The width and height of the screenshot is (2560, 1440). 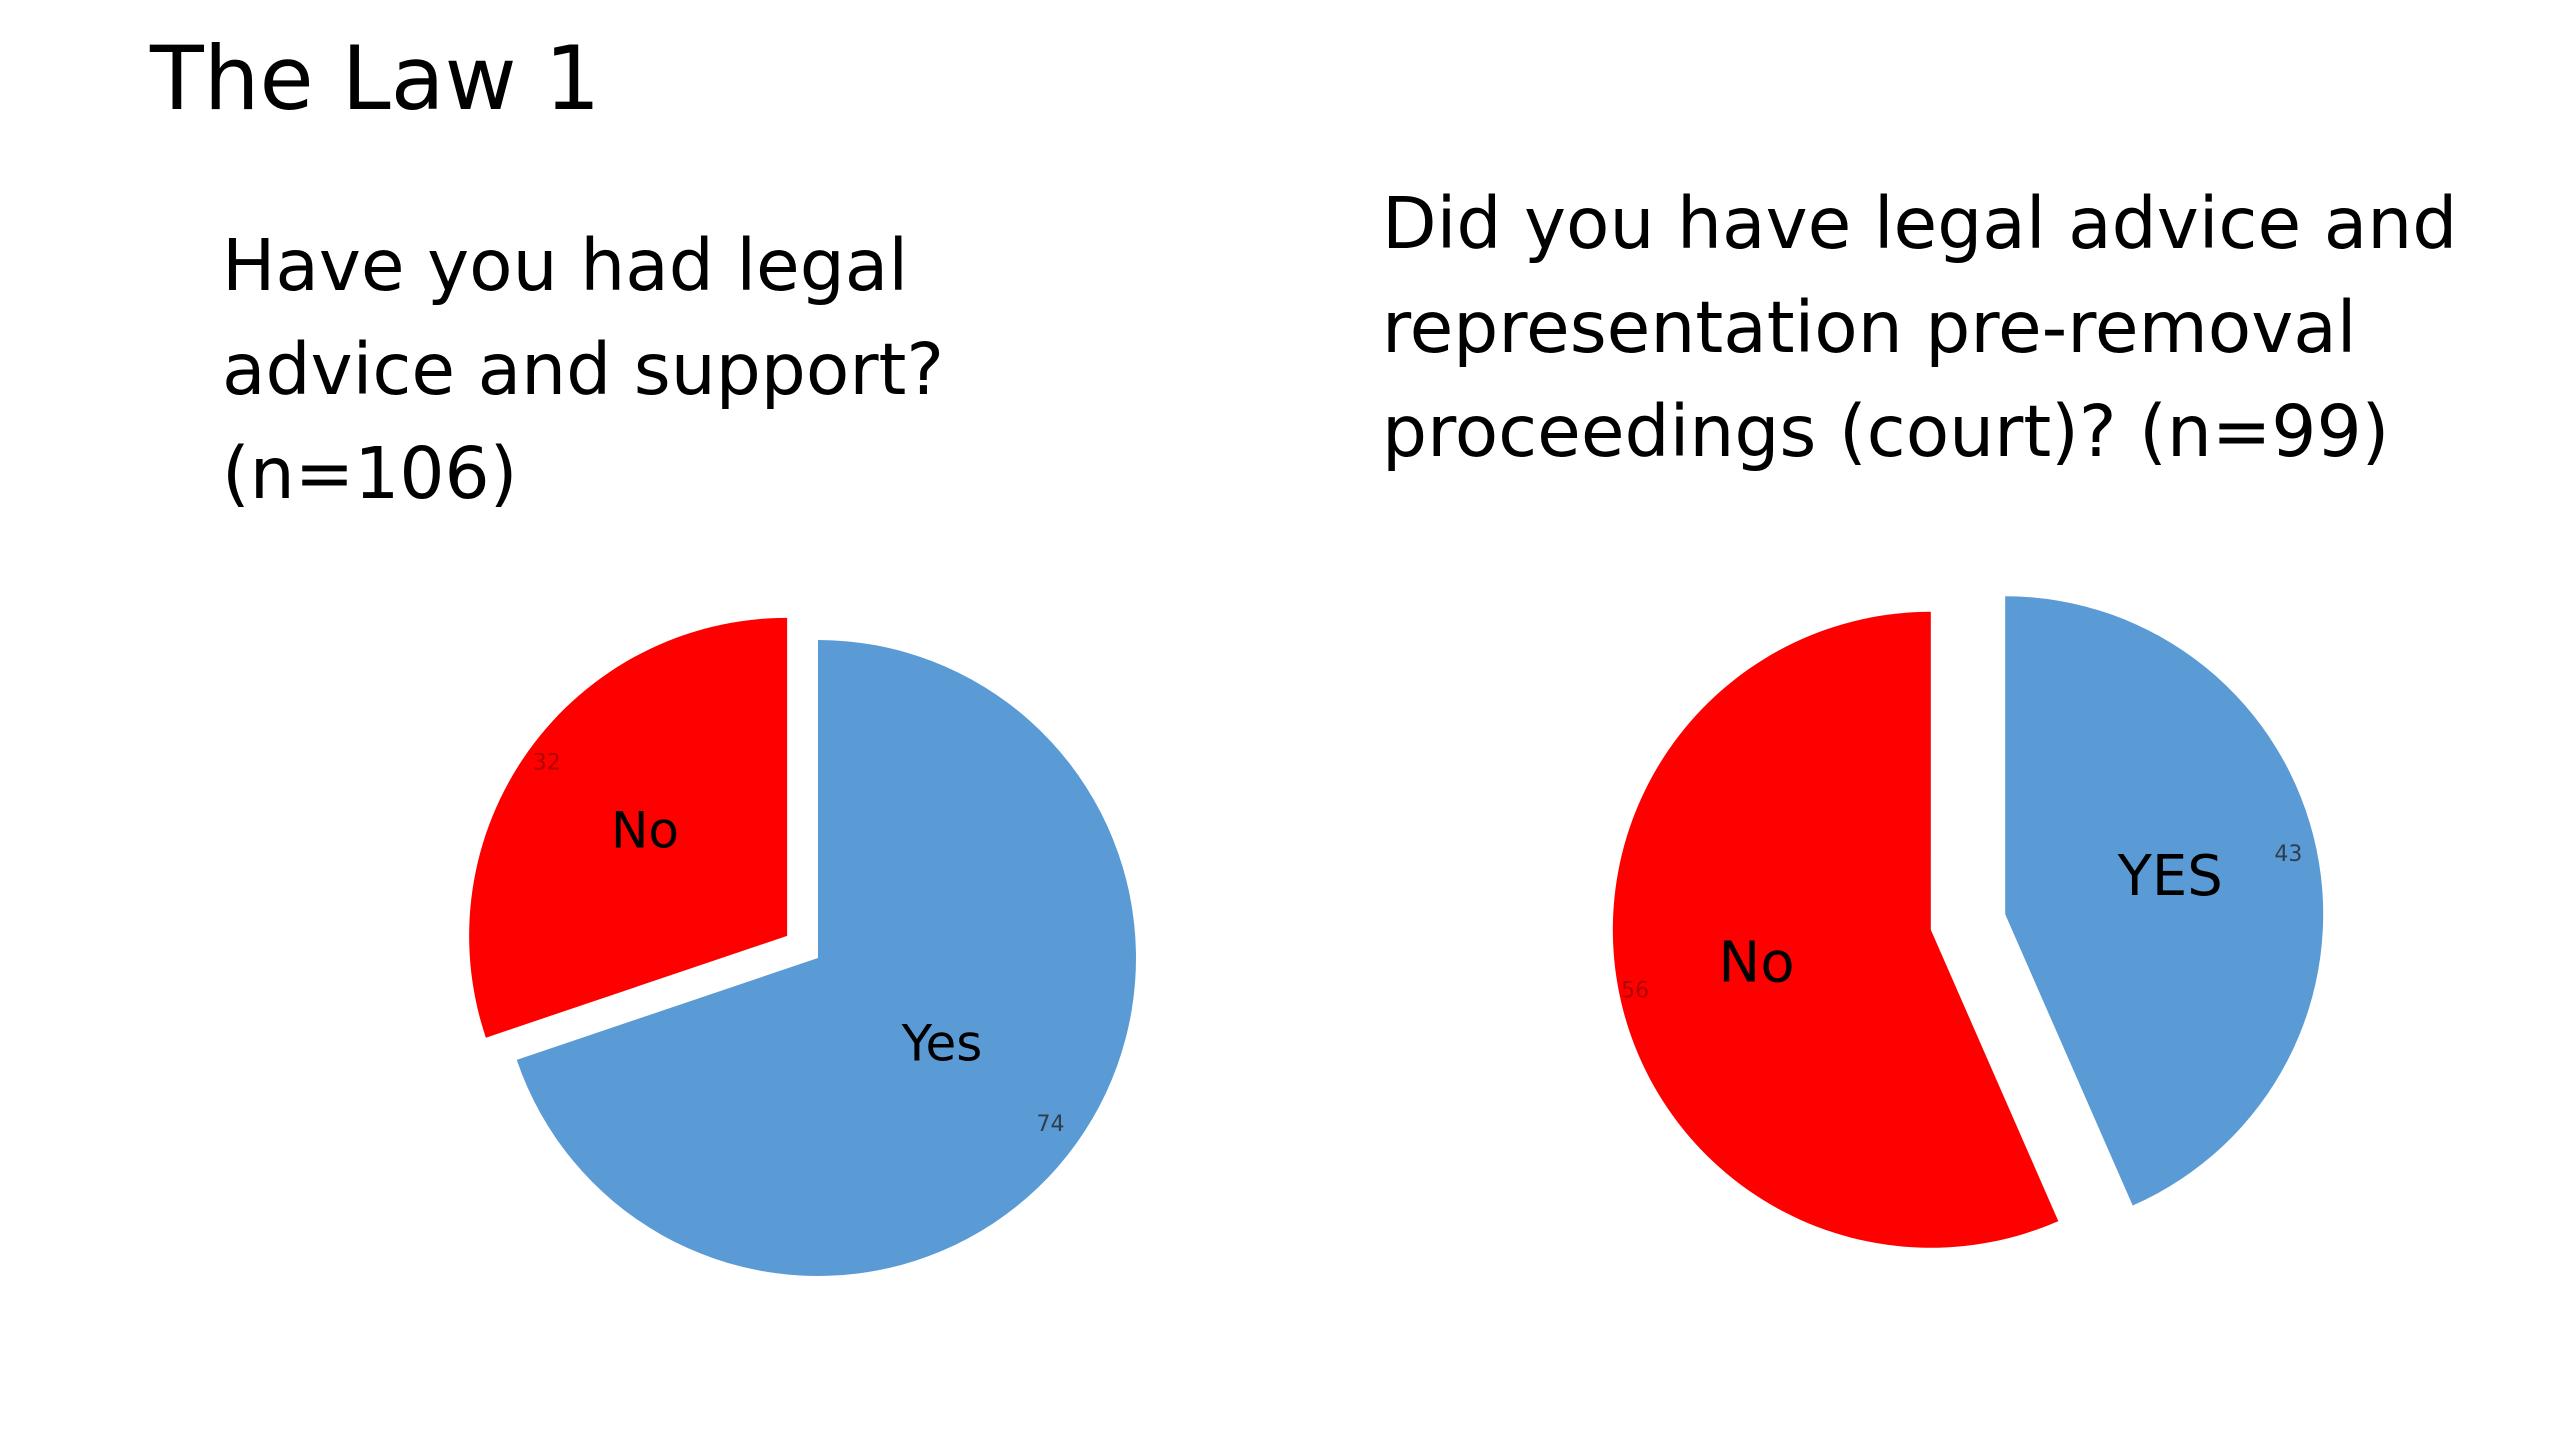 What do you see at coordinates (1051, 1124) in the screenshot?
I see `pie-1-value-yes: 74` at bounding box center [1051, 1124].